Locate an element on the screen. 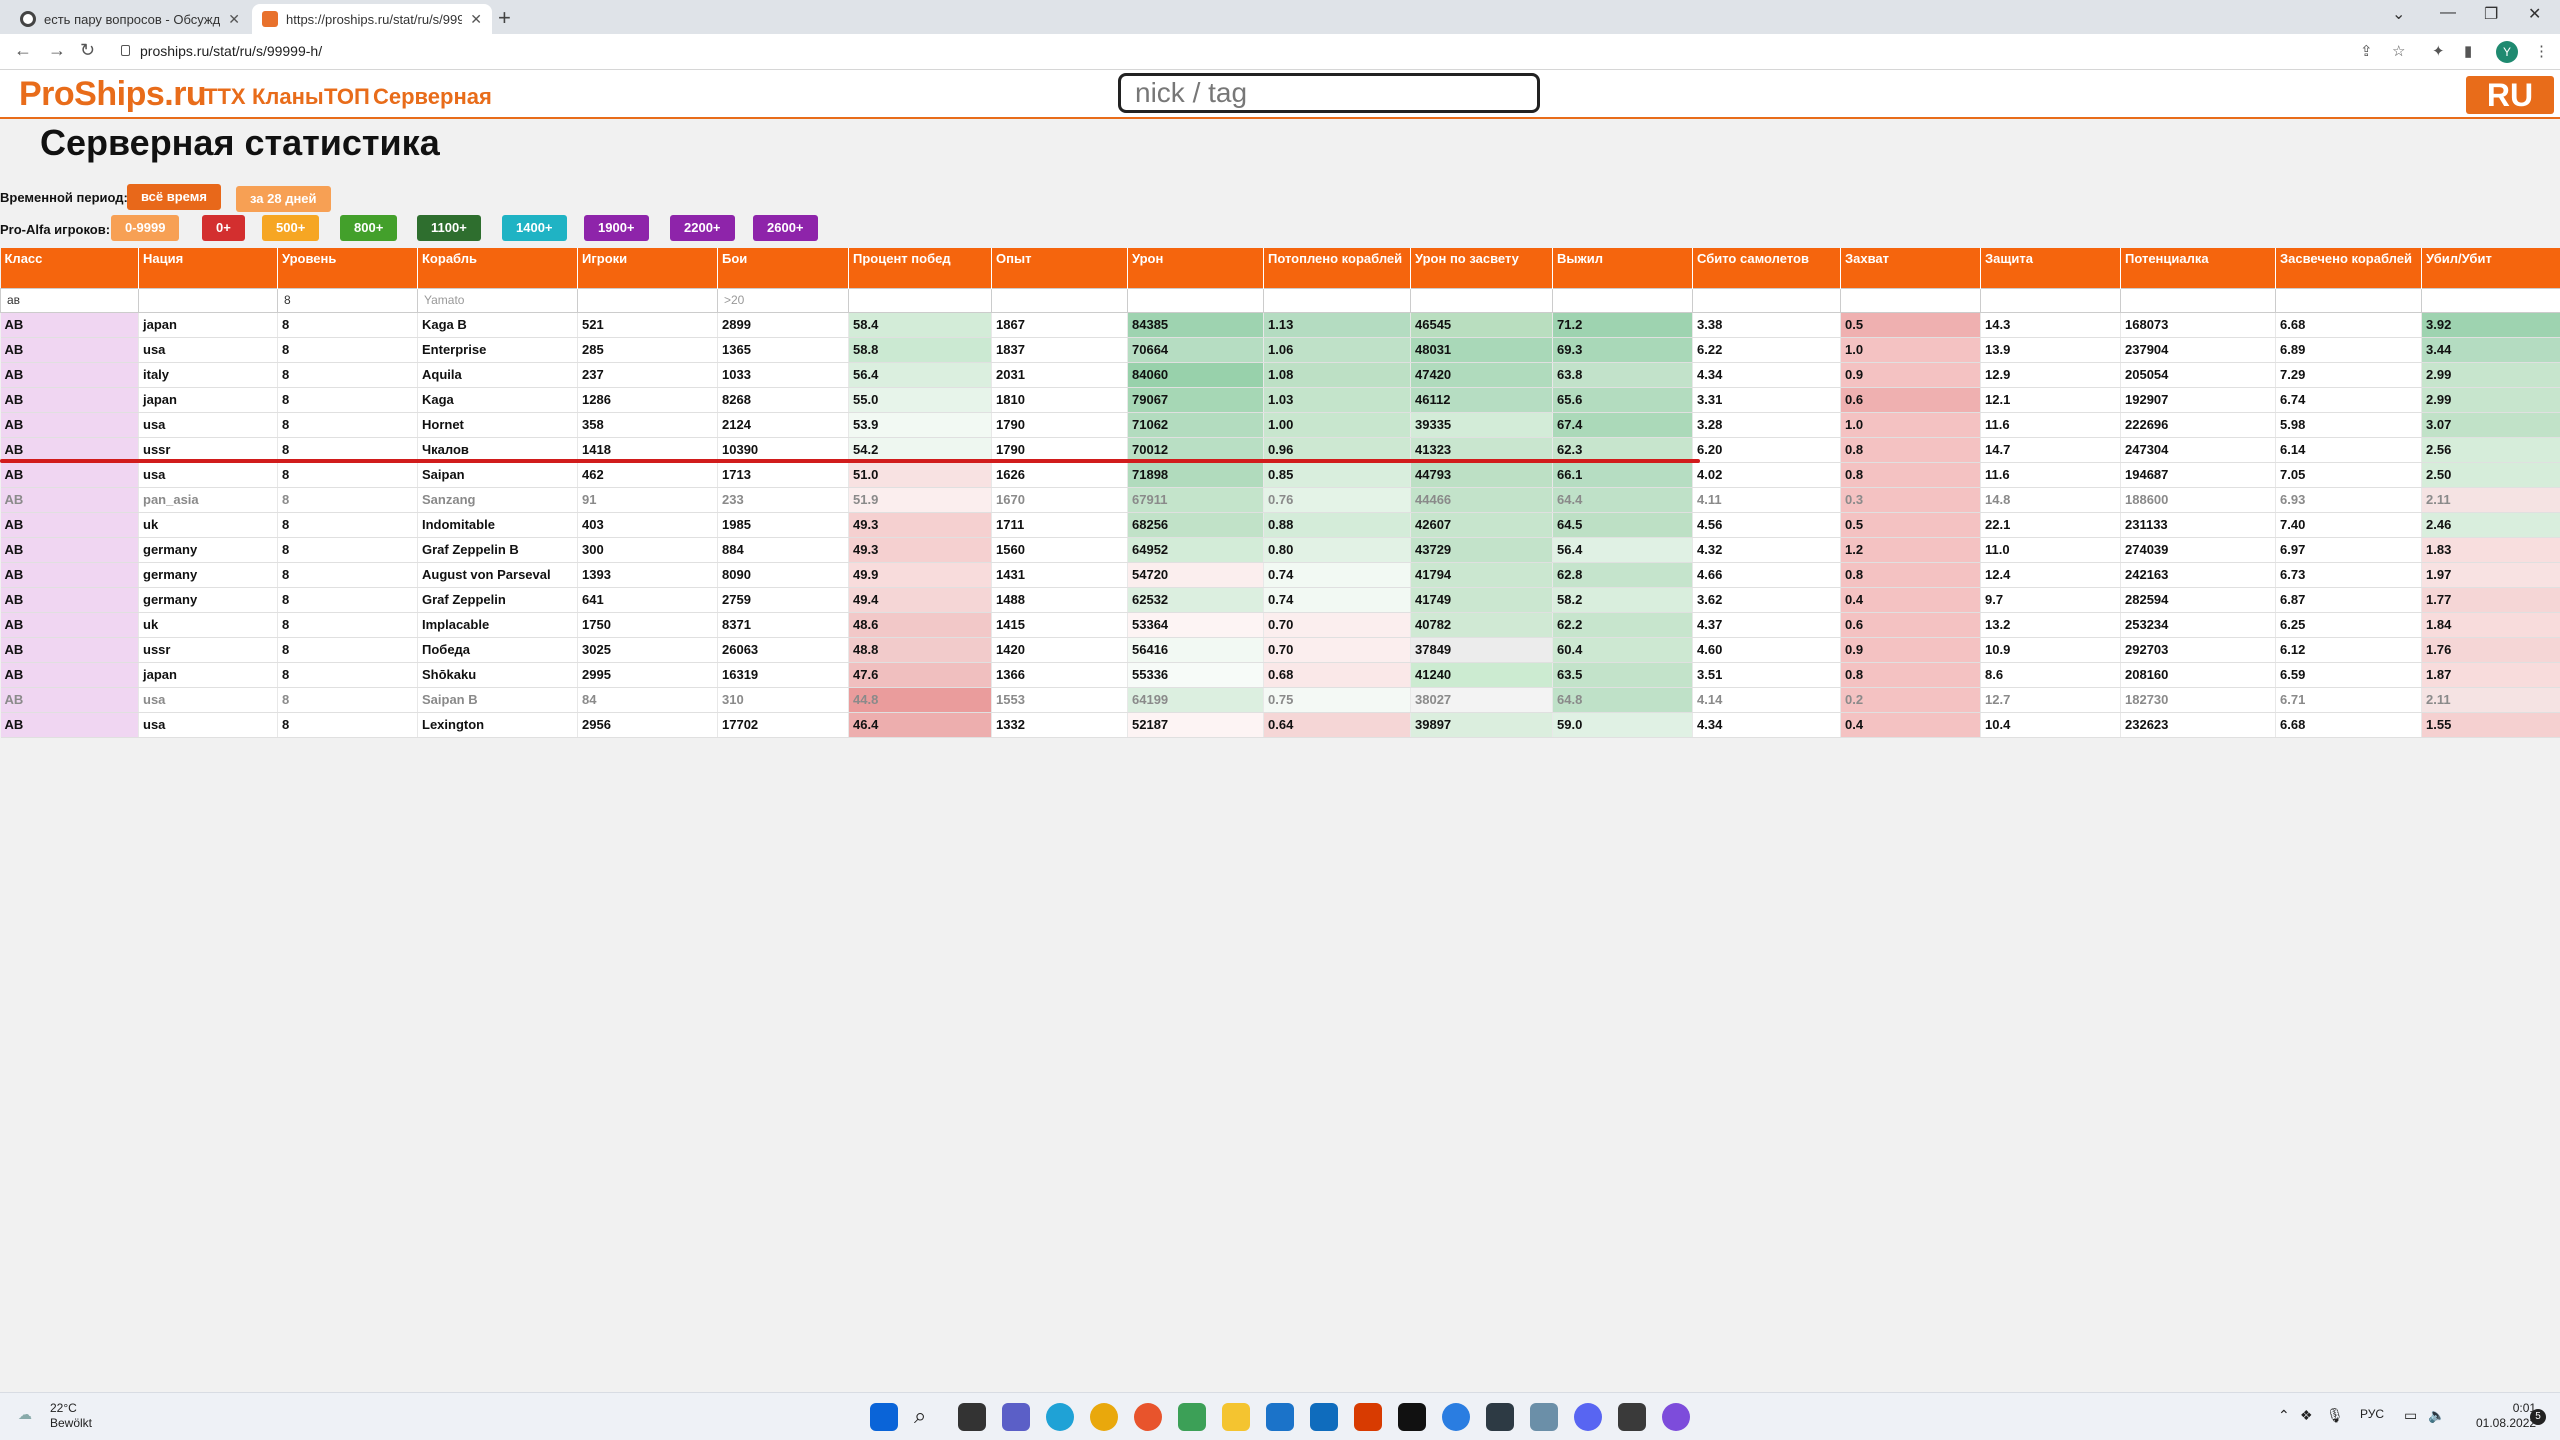  table-cell: Saipan B is located at coordinates (497, 700).